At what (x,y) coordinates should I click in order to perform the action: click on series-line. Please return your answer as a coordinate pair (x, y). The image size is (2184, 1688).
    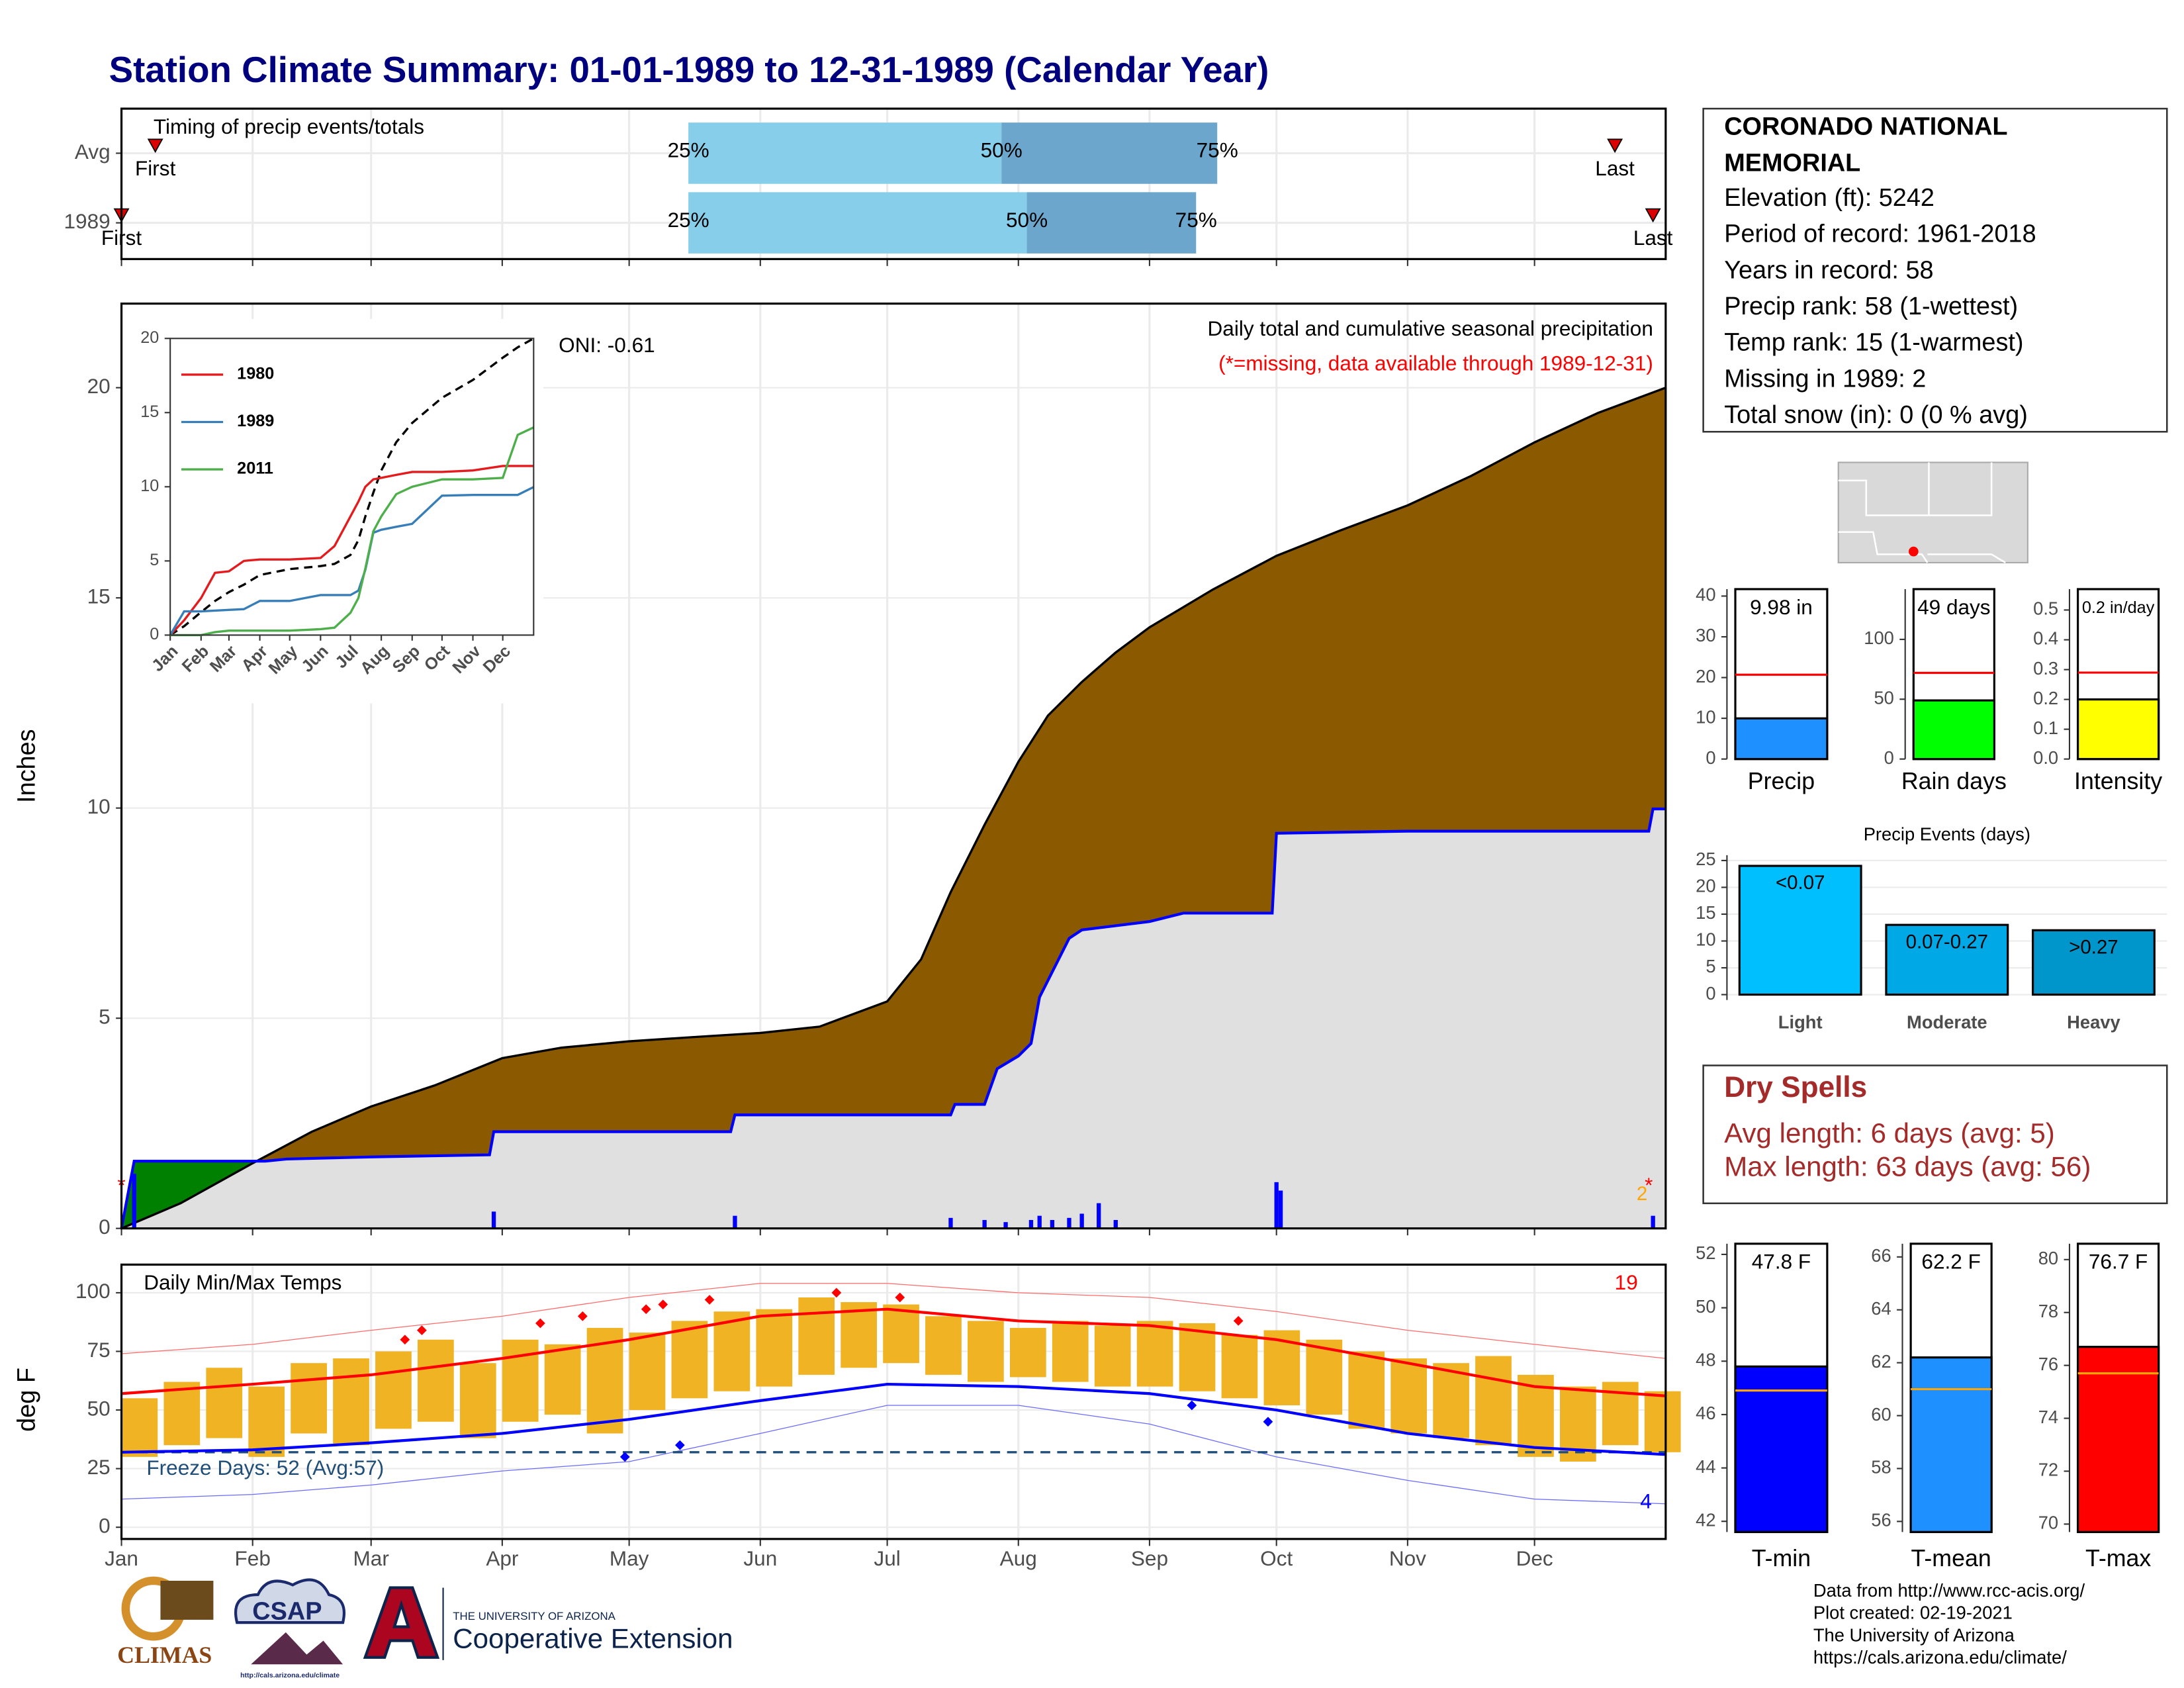
    Looking at the image, I should click on (351, 550).